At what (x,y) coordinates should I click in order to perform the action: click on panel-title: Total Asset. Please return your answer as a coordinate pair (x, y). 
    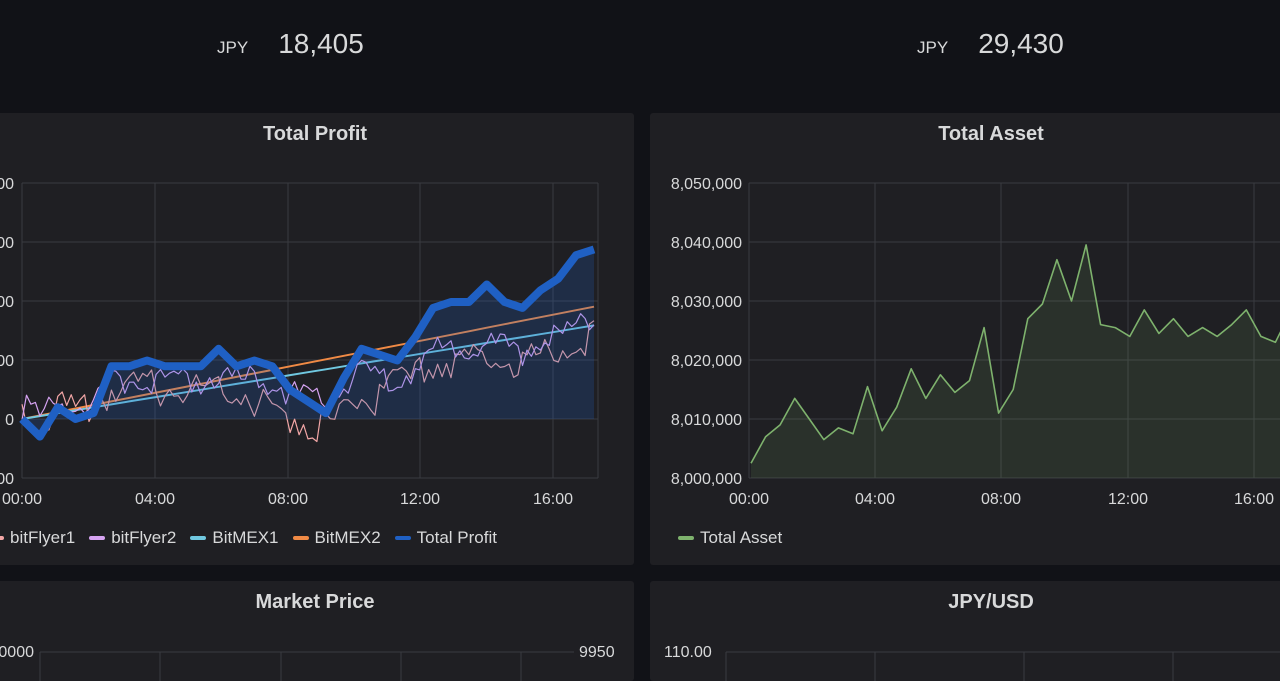
    Looking at the image, I should click on (991, 134).